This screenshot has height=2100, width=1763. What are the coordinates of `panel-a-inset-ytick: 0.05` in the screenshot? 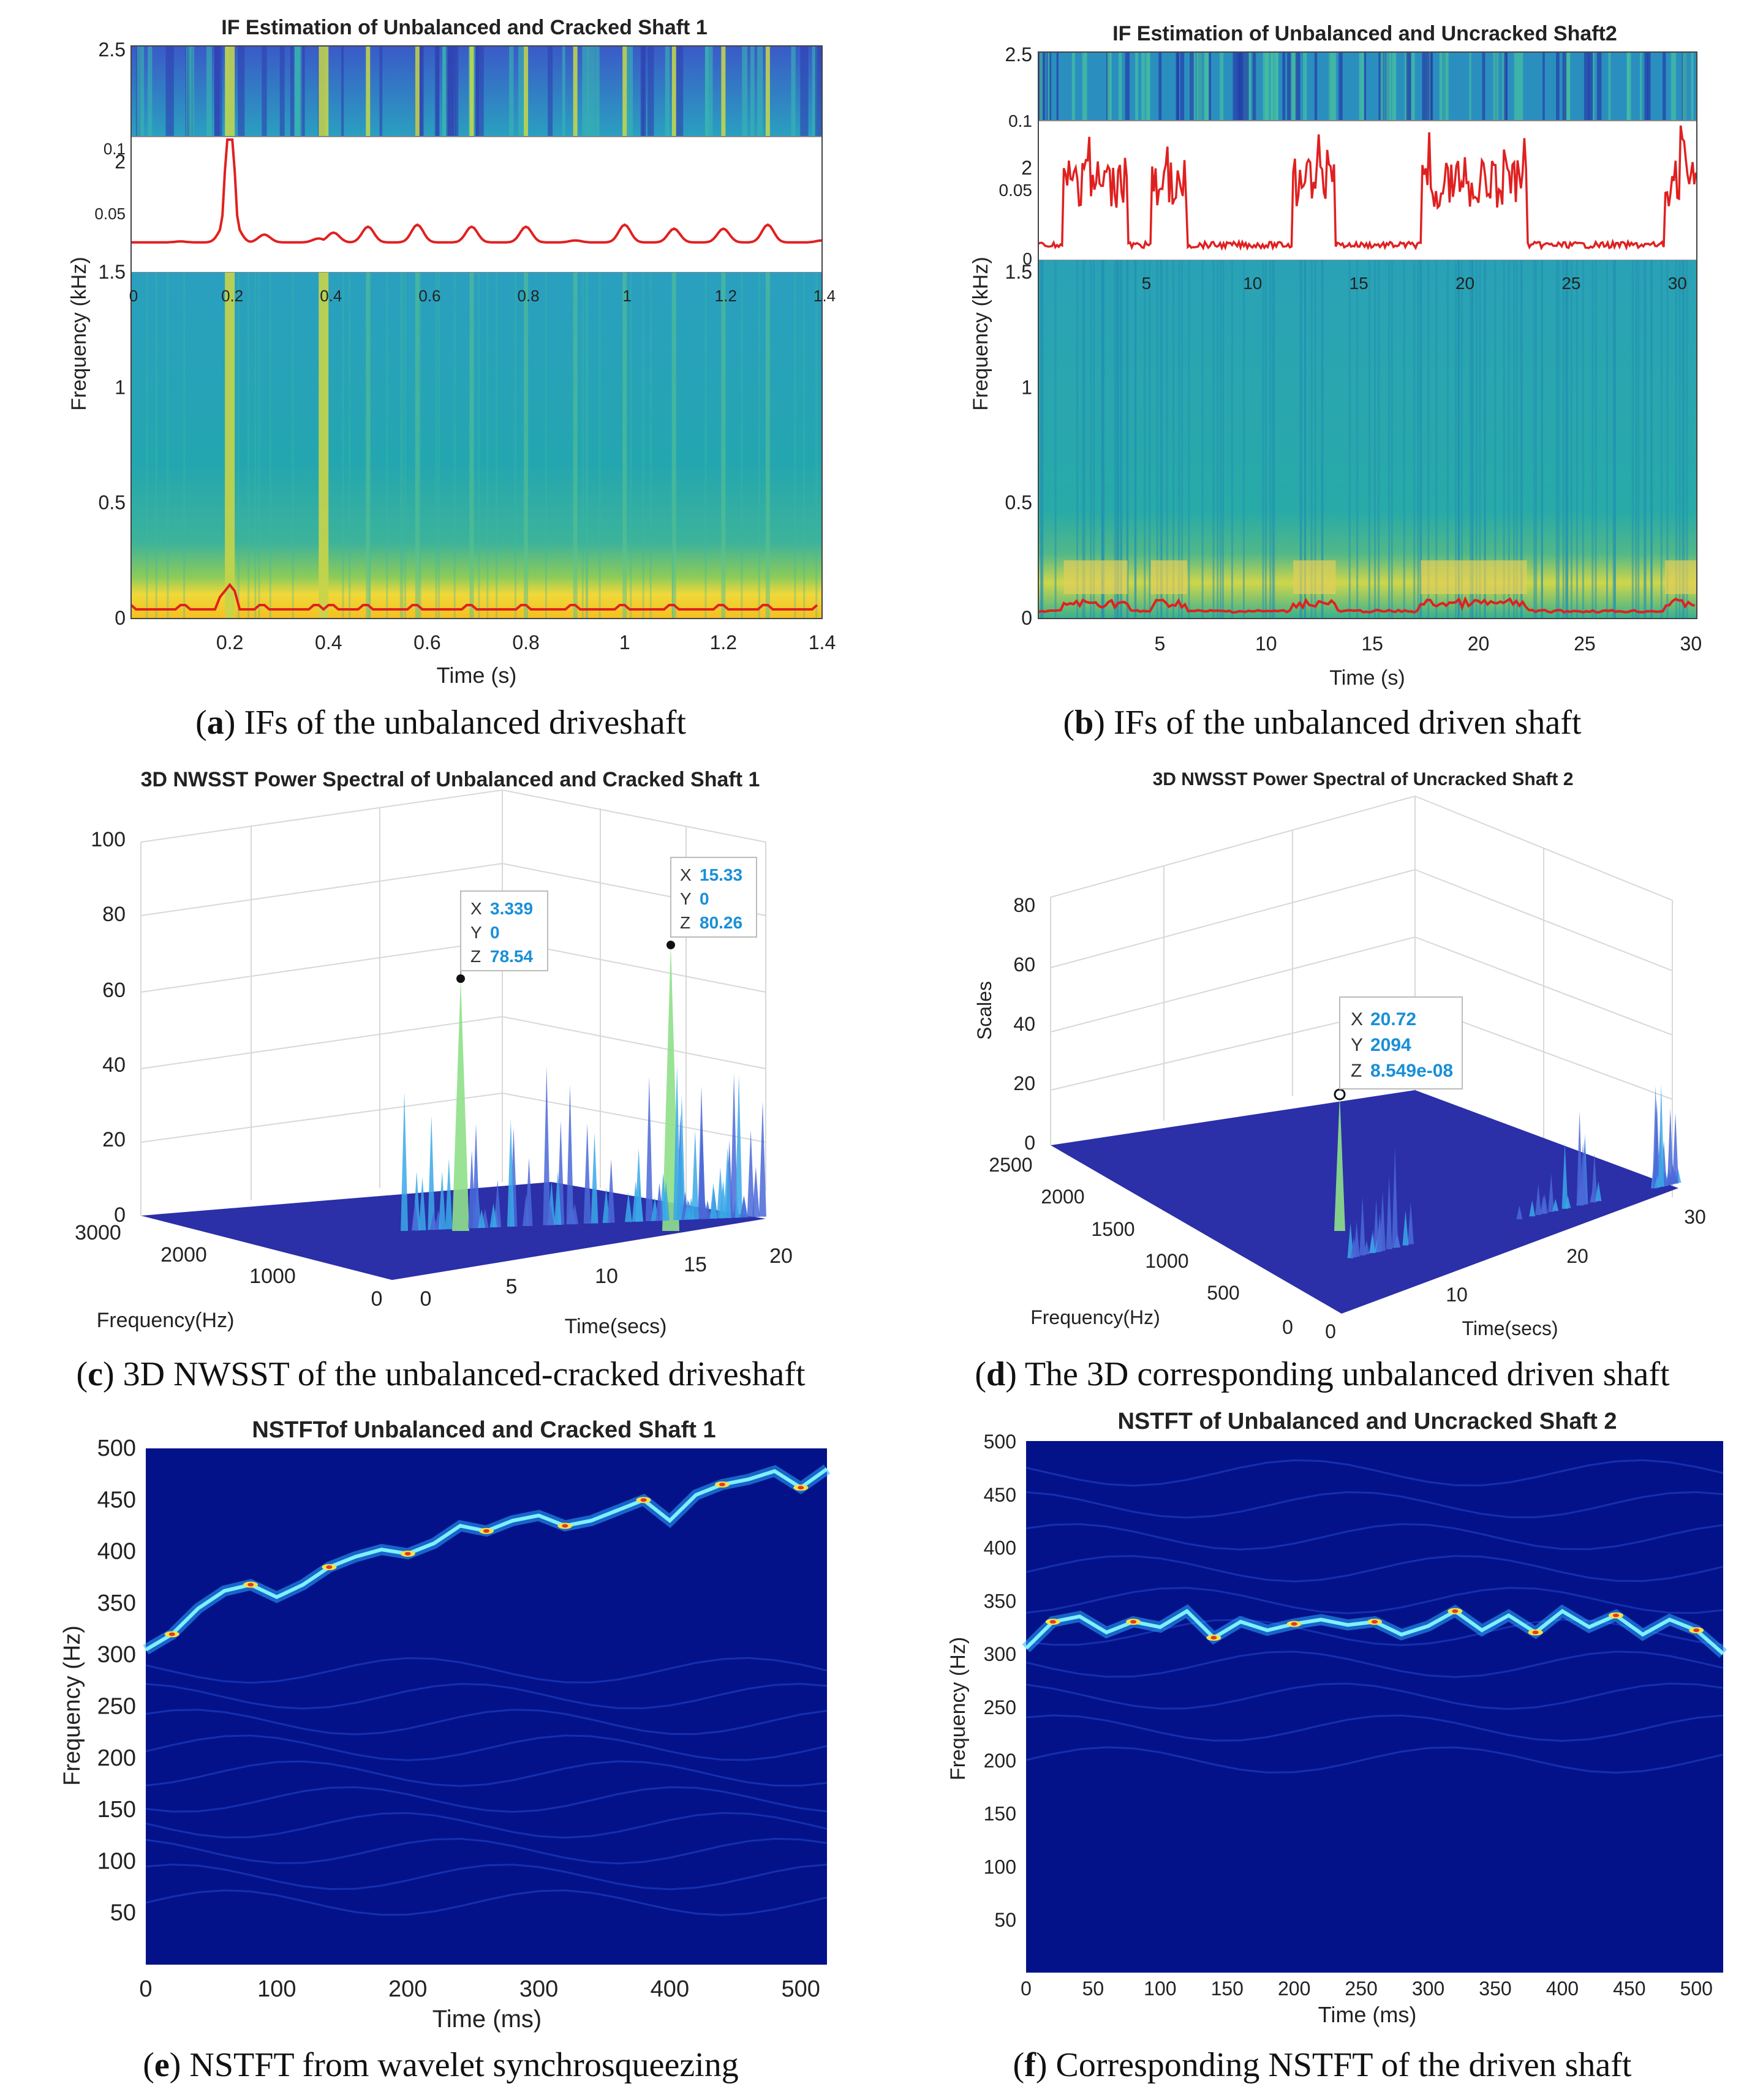 It's located at (110, 214).